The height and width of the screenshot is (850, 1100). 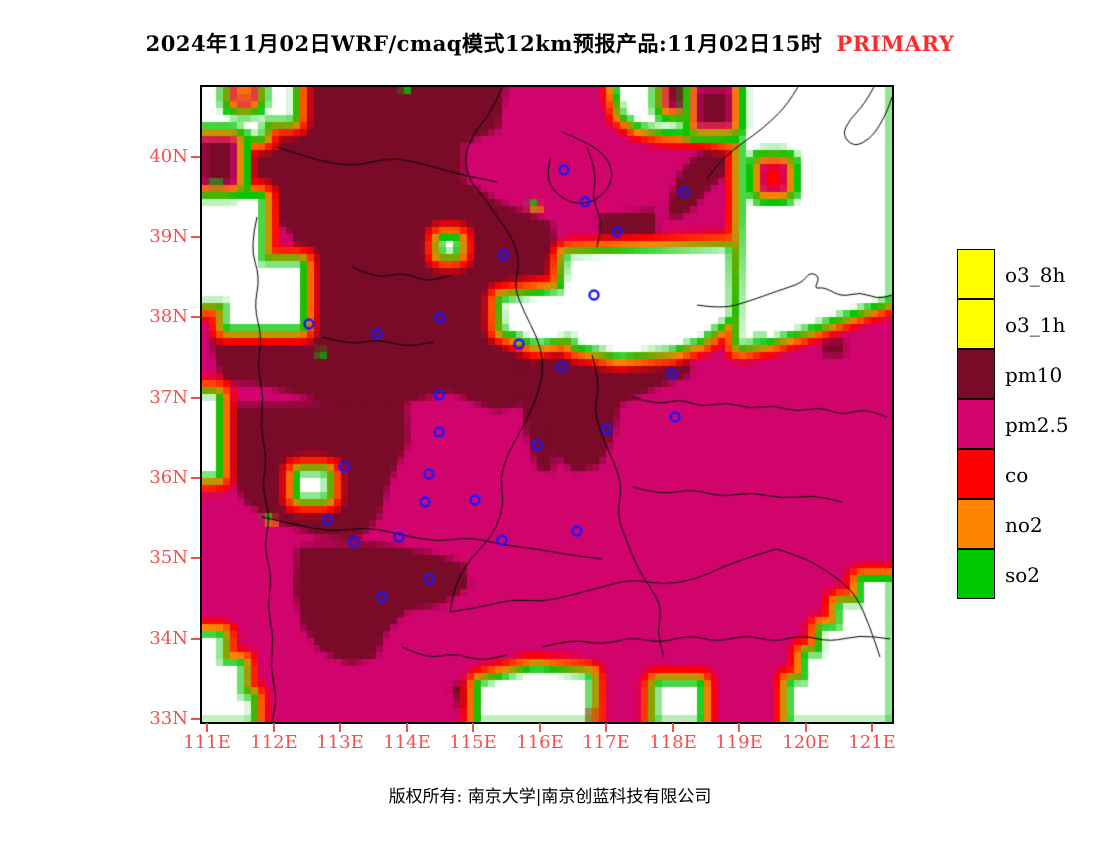 I want to click on legend-label: pm10, so click(x=1034, y=375).